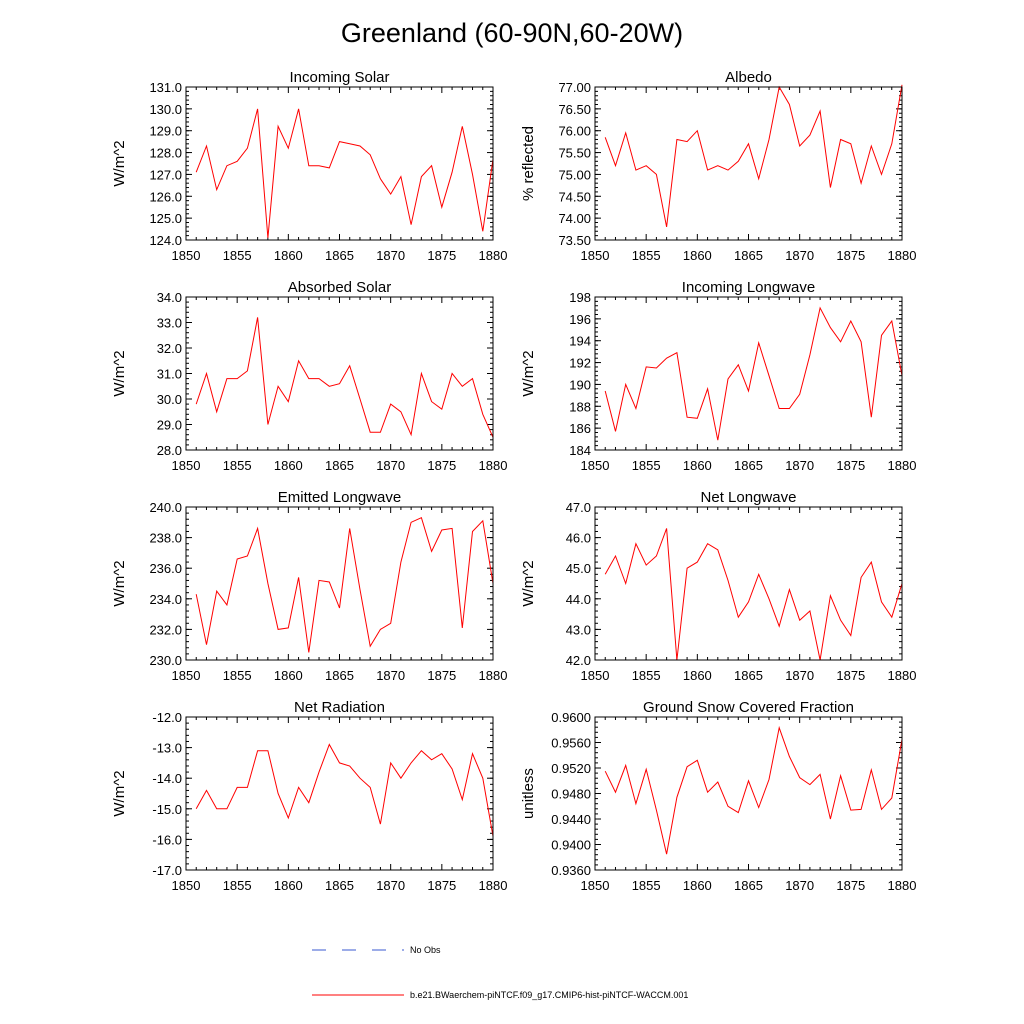 The image size is (1024, 1024). Describe the element at coordinates (169, 348) in the screenshot. I see `y-tick-label: 32.0` at that location.